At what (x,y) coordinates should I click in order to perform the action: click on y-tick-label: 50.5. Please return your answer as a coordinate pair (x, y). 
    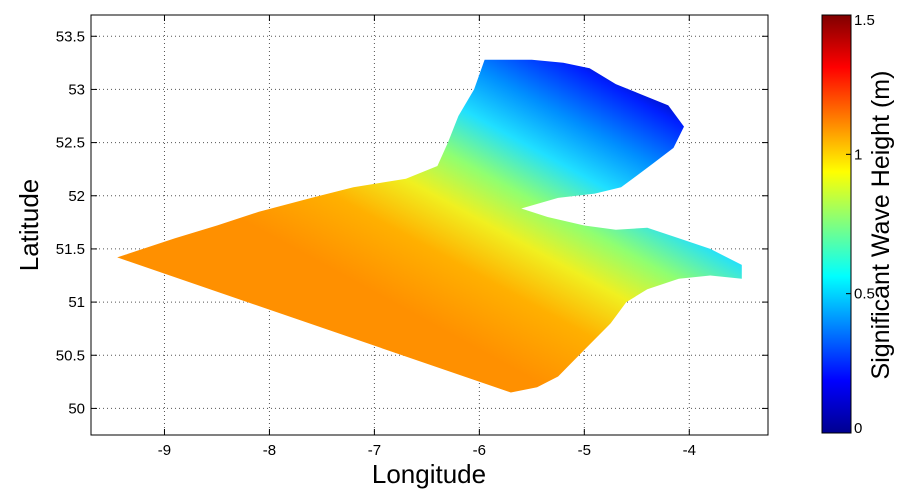
    Looking at the image, I should click on (70, 355).